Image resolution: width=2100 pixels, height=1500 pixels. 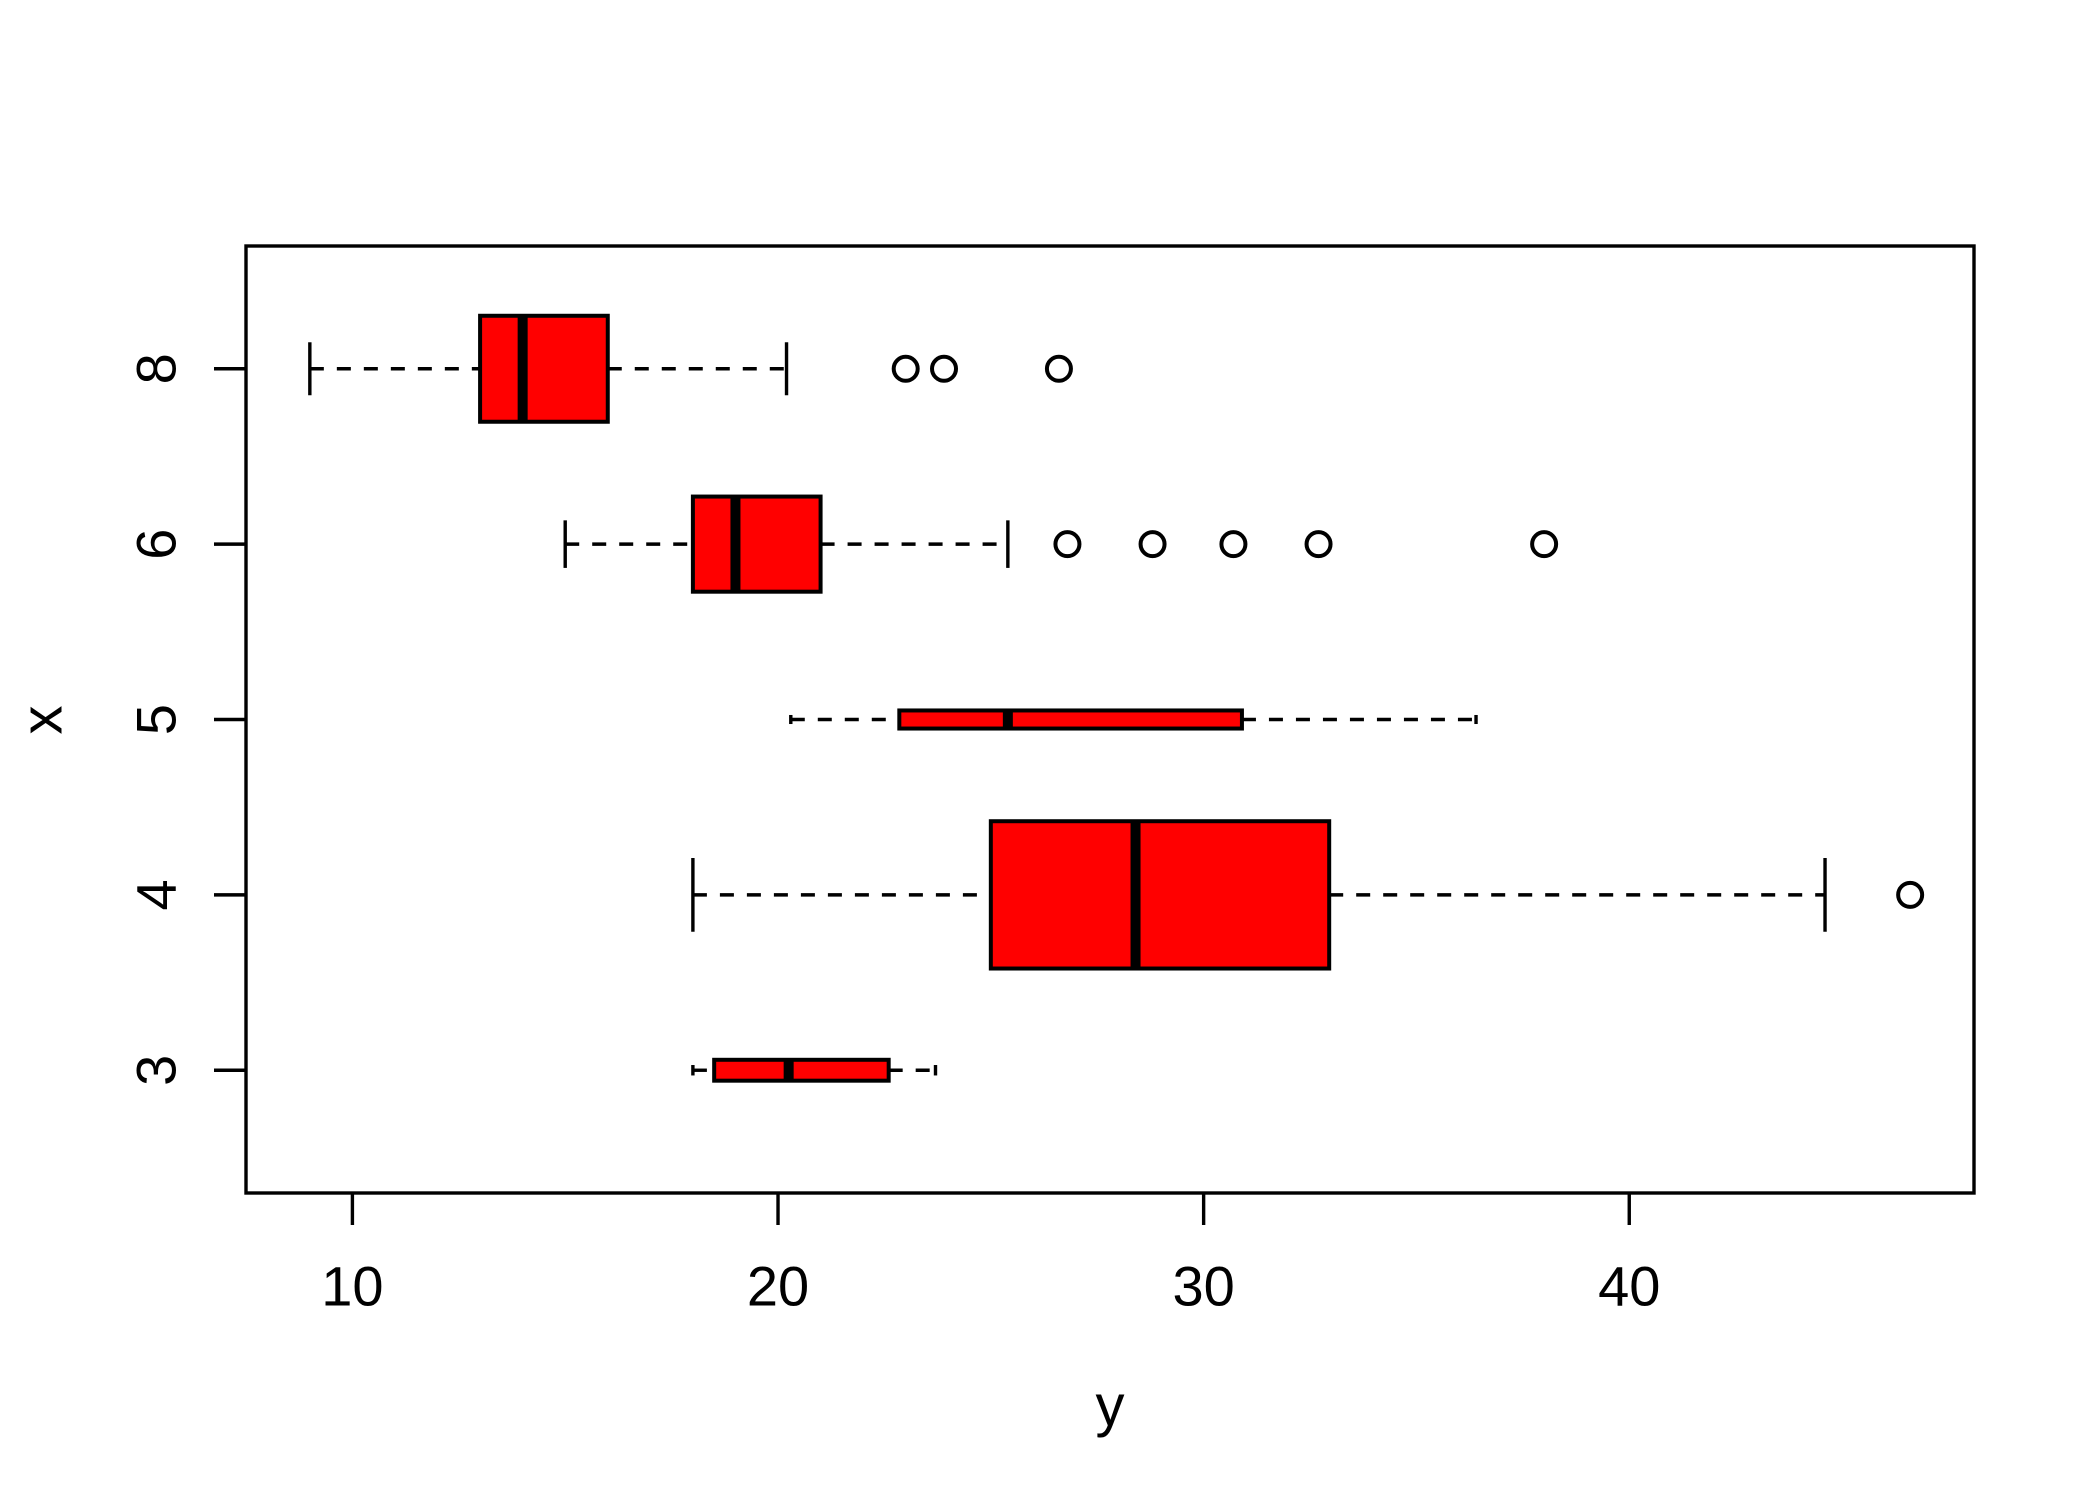 I want to click on x-axis-tick-label: 40, so click(x=1629, y=1286).